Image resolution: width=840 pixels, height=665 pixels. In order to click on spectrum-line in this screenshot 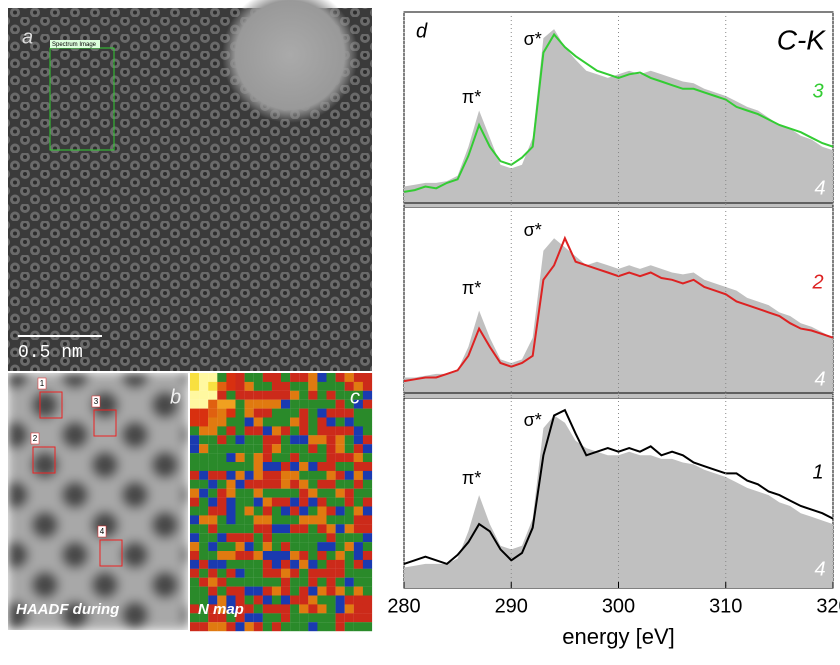, I will do `click(618, 112)`.